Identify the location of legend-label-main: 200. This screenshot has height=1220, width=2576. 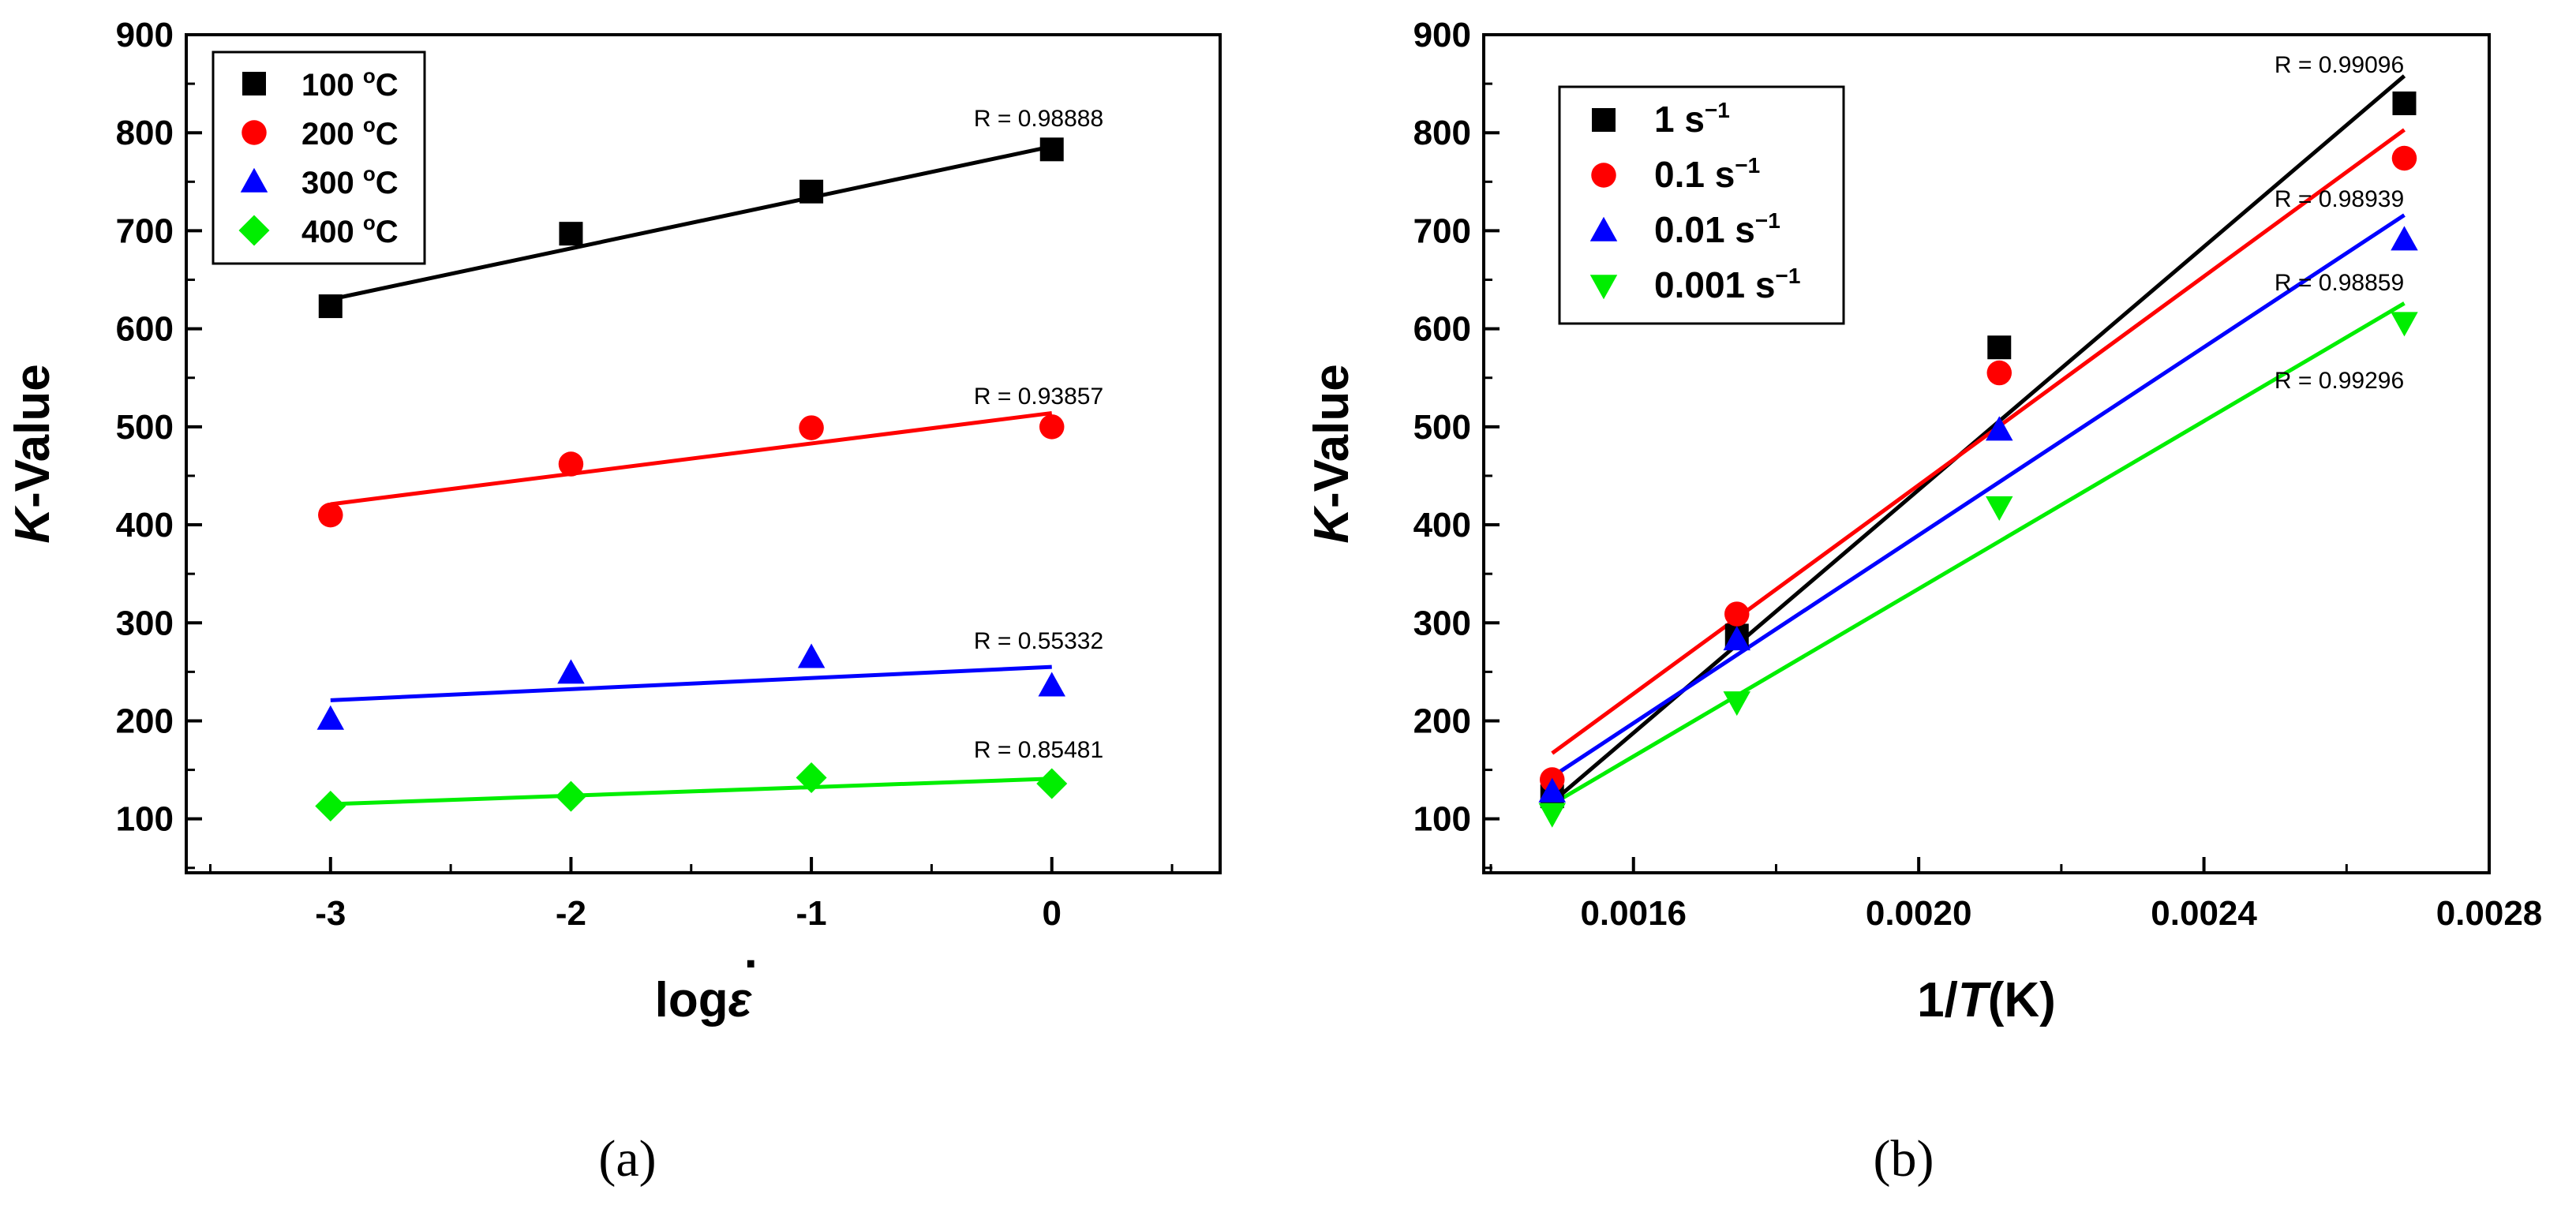
(332, 134).